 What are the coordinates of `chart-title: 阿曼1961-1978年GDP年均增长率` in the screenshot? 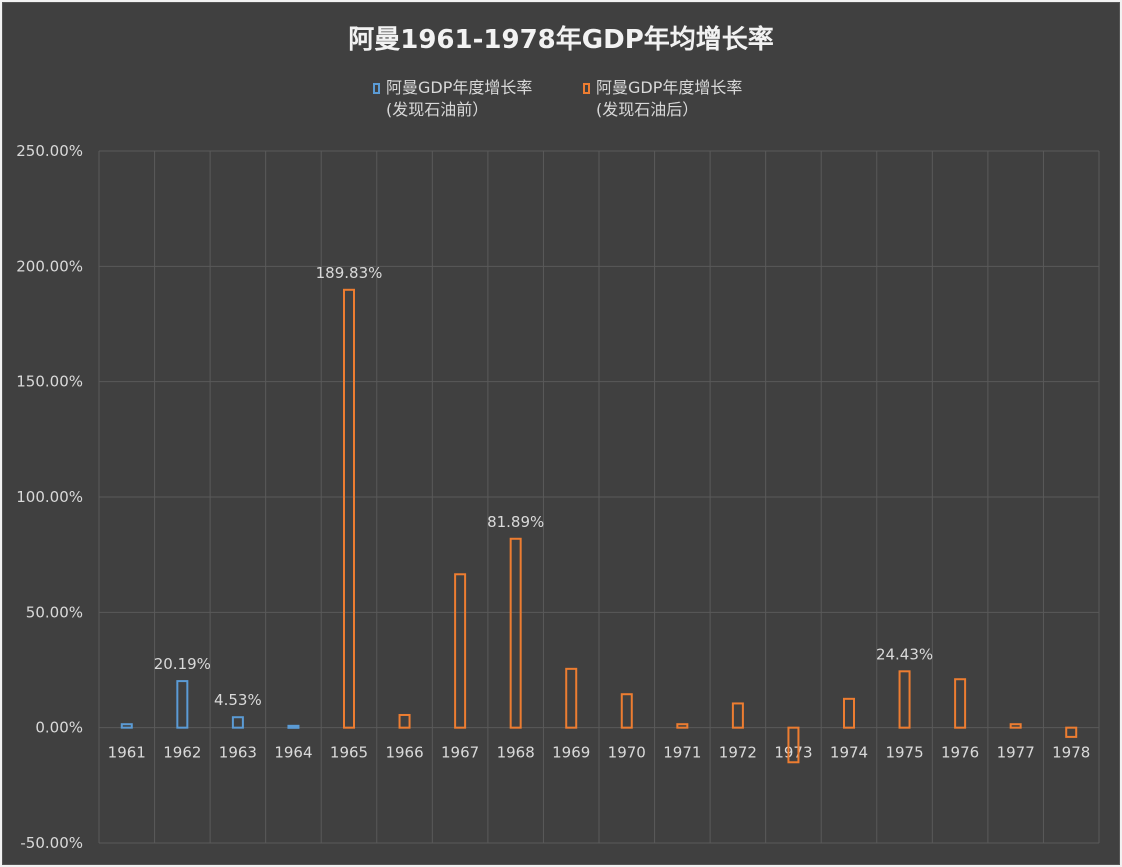 It's located at (561, 40).